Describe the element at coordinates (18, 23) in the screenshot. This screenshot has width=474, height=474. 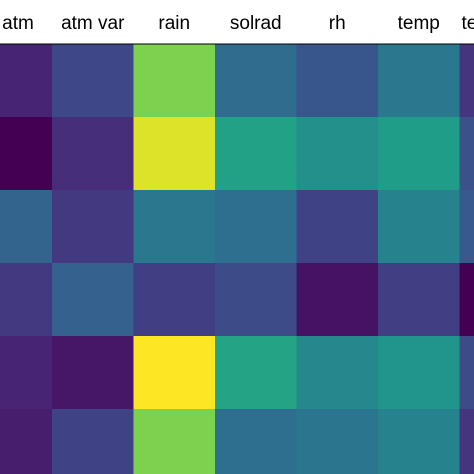
I see `column-label: atm` at that location.